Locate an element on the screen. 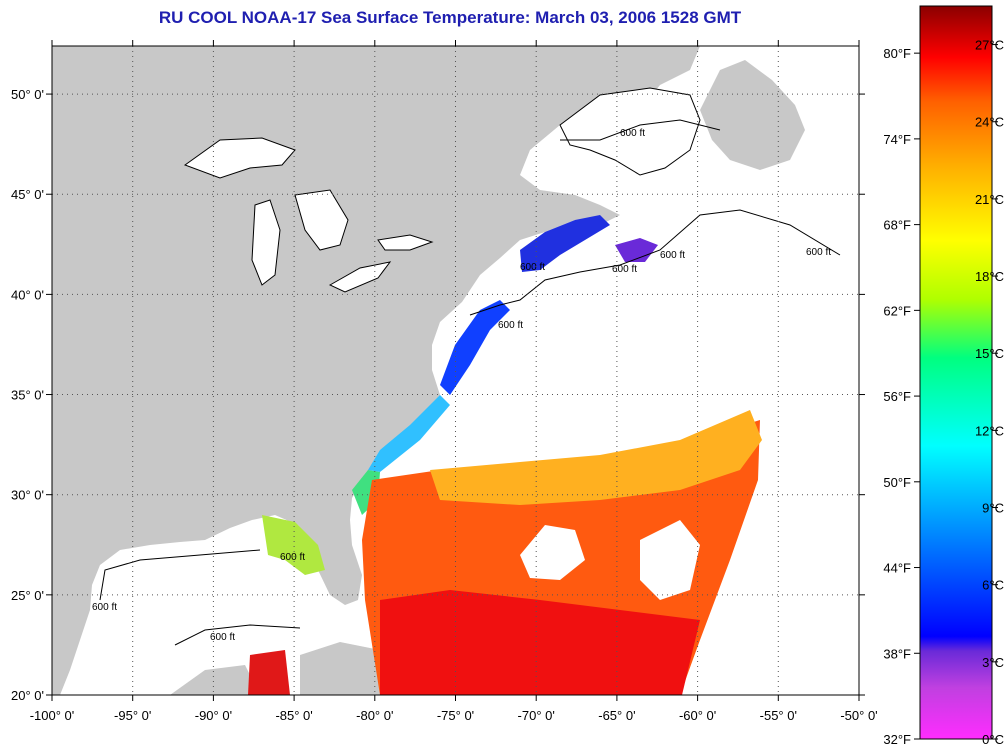  lake-superior is located at coordinates (239, 158).